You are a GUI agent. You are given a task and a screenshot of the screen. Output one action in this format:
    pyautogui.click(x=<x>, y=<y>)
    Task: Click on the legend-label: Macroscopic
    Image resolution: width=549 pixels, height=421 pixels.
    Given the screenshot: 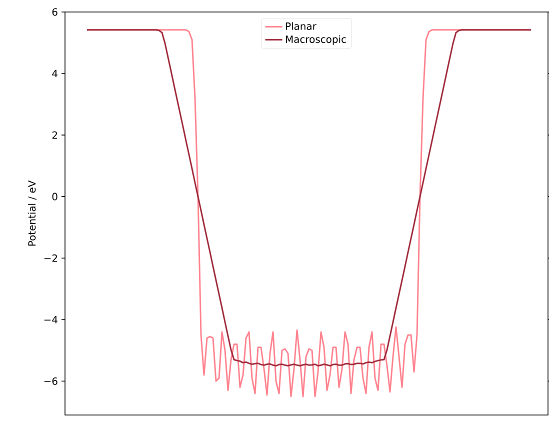 What is the action you would take?
    pyautogui.click(x=316, y=40)
    